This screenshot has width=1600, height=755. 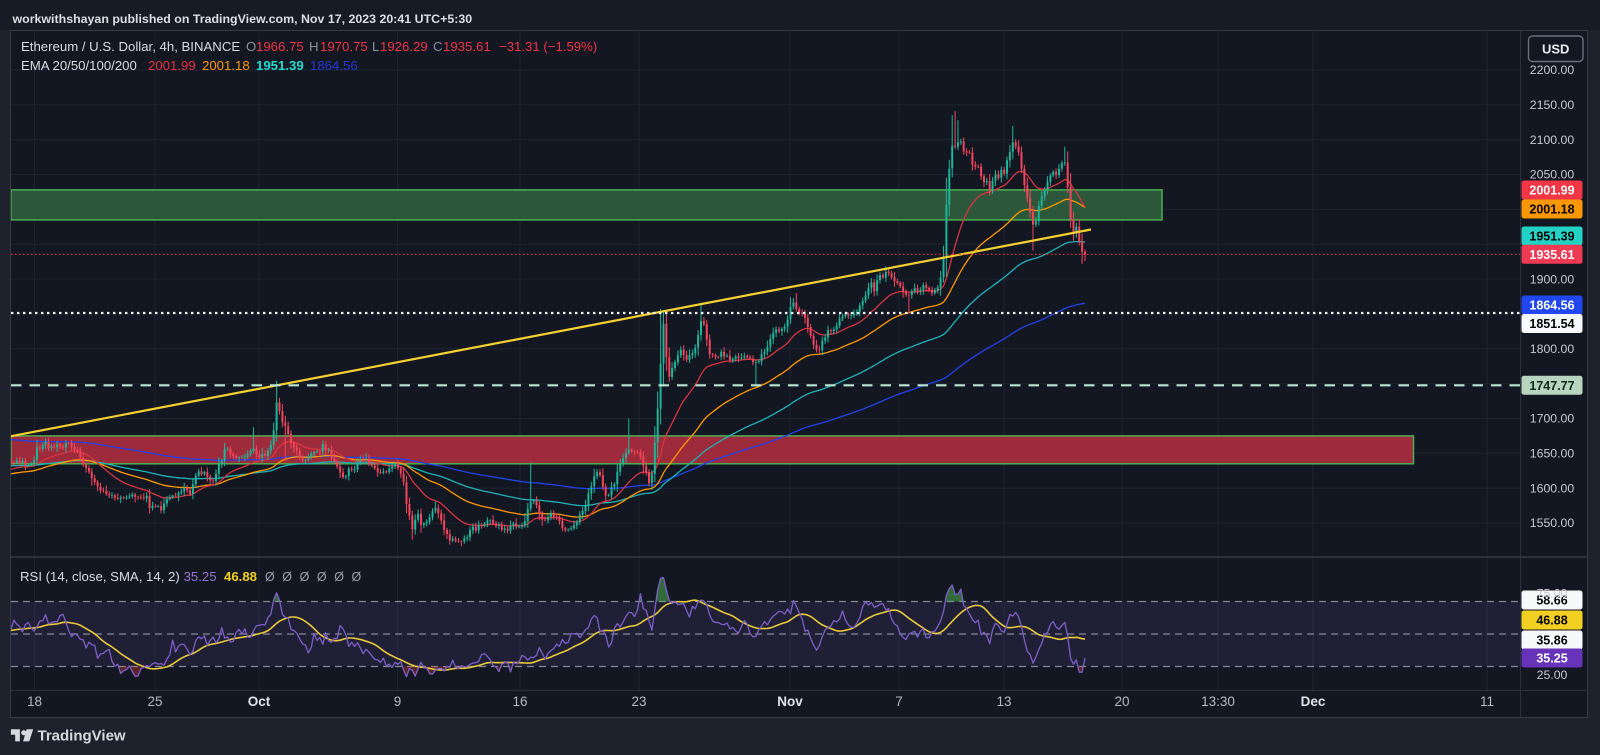 What do you see at coordinates (1003, 701) in the screenshot?
I see `svg-text: 13` at bounding box center [1003, 701].